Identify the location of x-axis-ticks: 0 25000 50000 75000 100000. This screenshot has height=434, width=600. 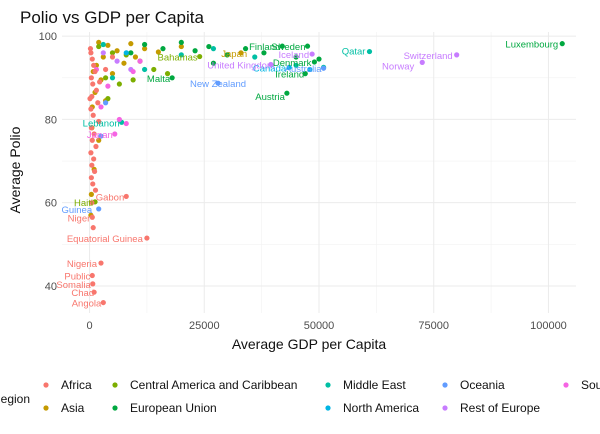
(326, 326).